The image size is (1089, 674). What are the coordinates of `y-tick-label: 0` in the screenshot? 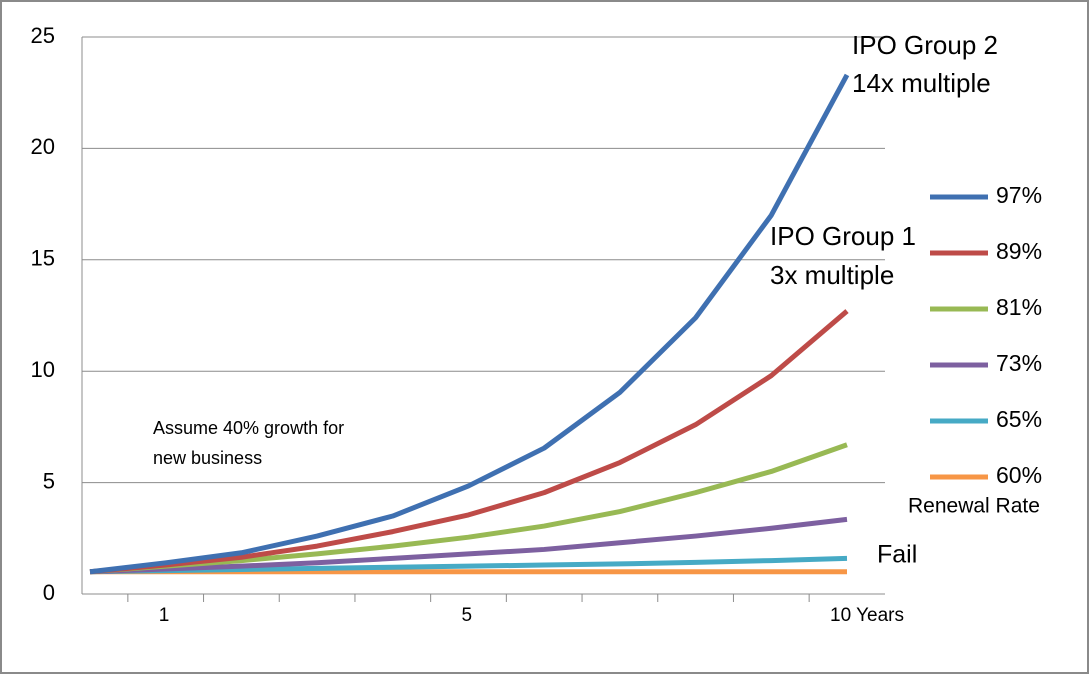 It's located at (49, 592).